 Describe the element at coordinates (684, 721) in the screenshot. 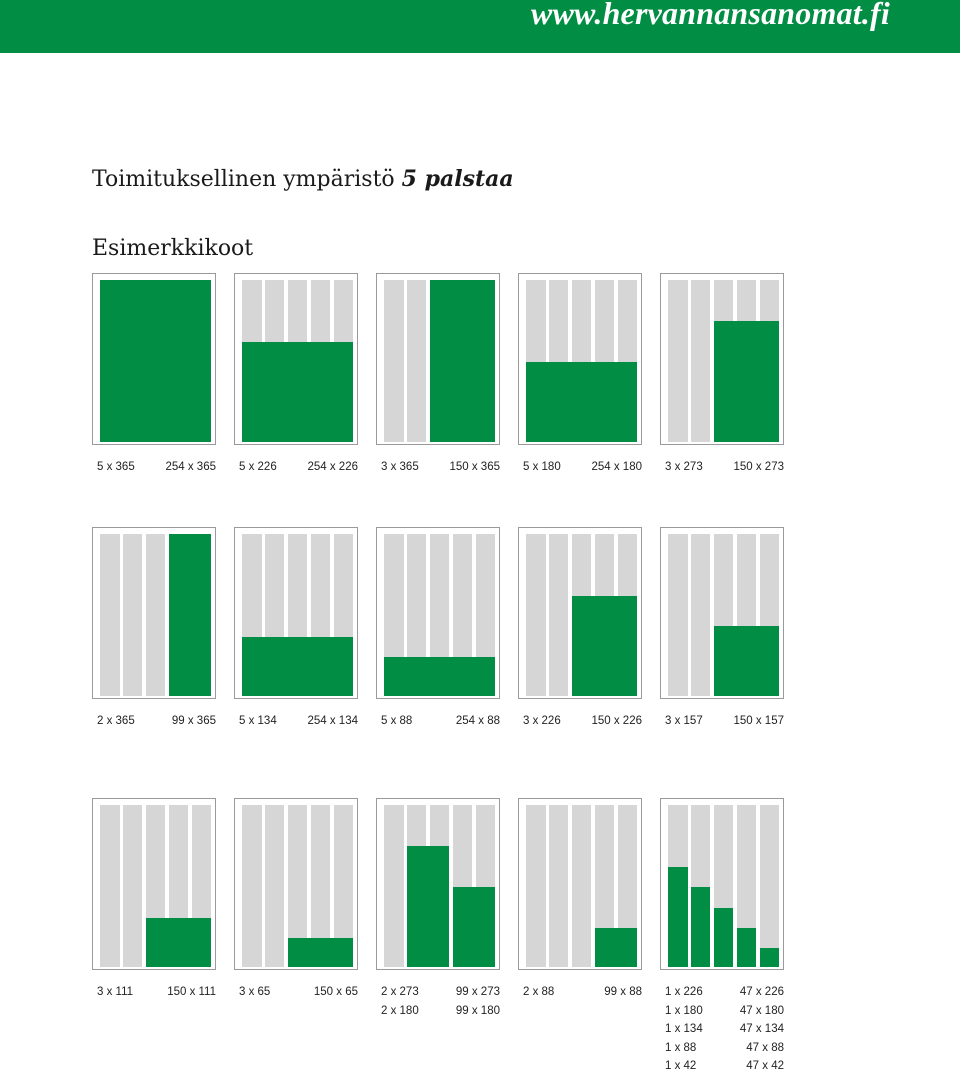

I see `size-label-columns: 3 x 157` at that location.